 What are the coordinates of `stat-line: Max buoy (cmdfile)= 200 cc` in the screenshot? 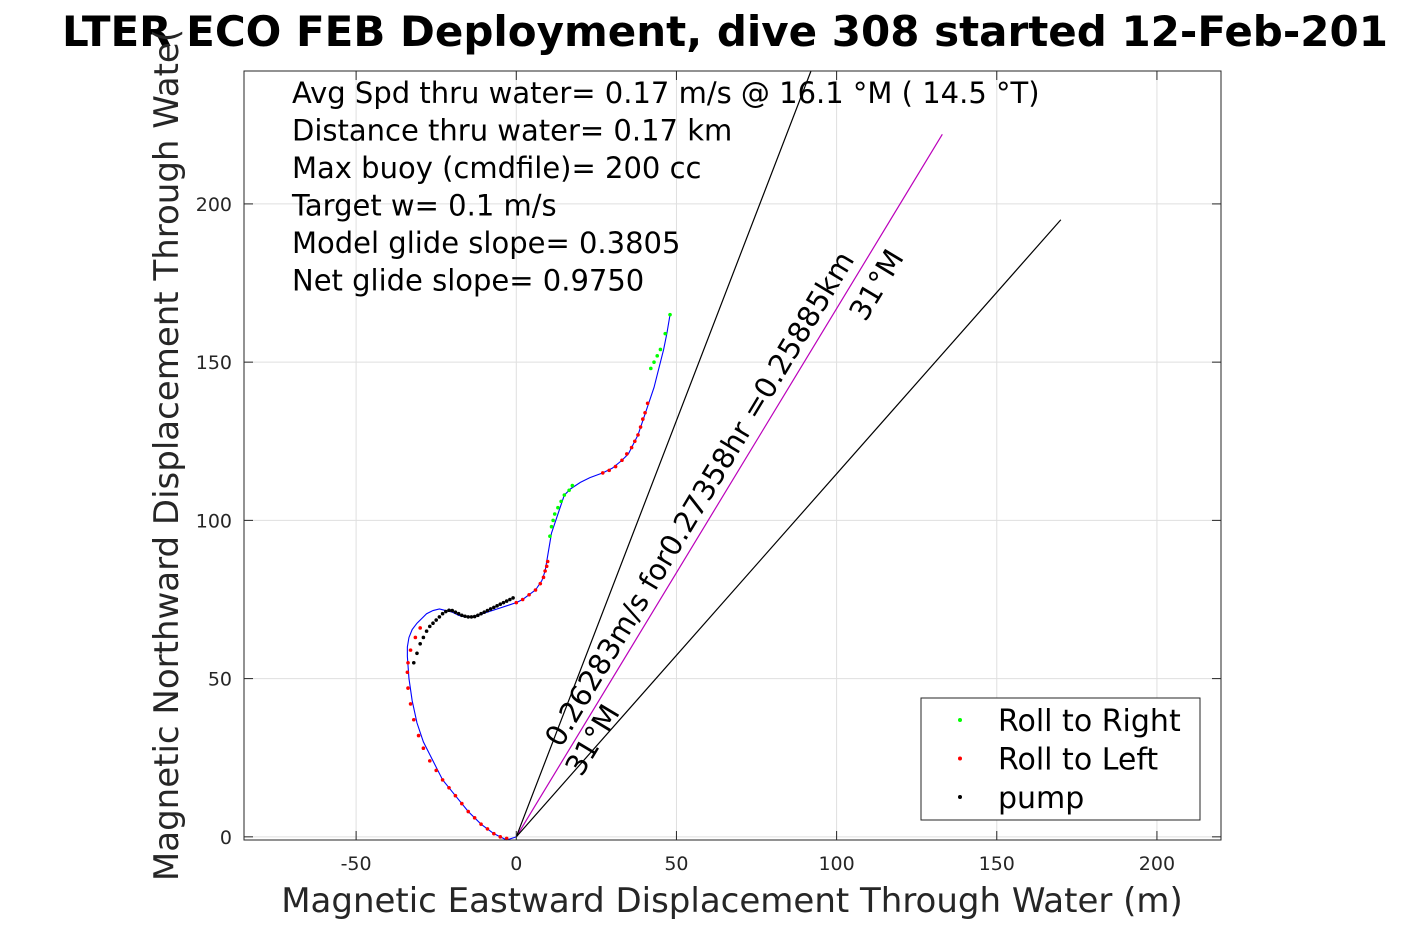 It's located at (496, 168).